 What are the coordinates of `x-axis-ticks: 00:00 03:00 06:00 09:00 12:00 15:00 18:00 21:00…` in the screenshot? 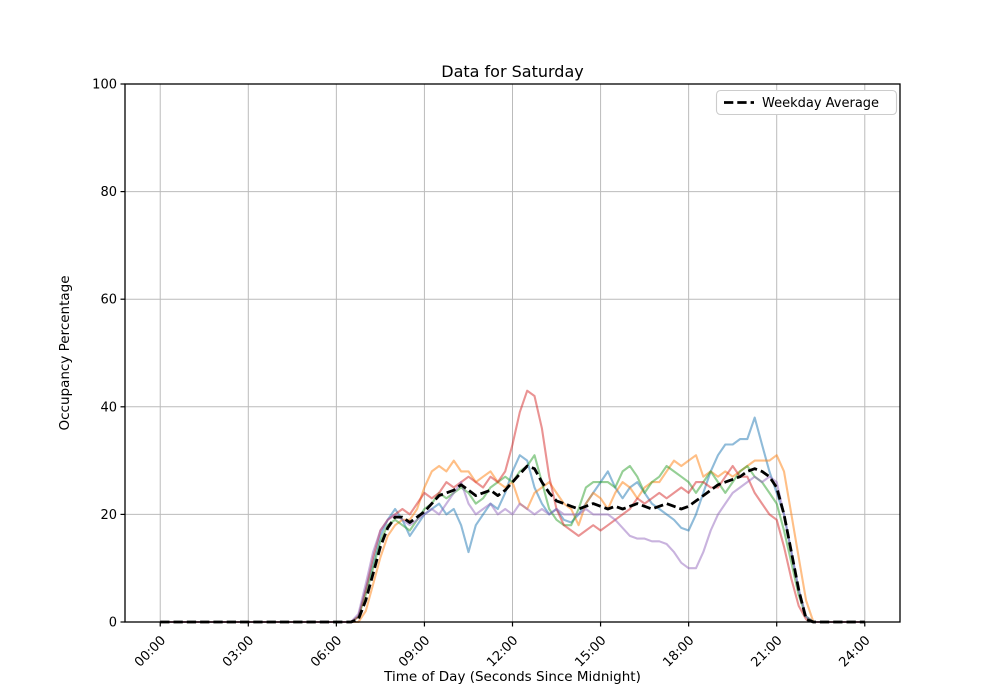 It's located at (503, 646).